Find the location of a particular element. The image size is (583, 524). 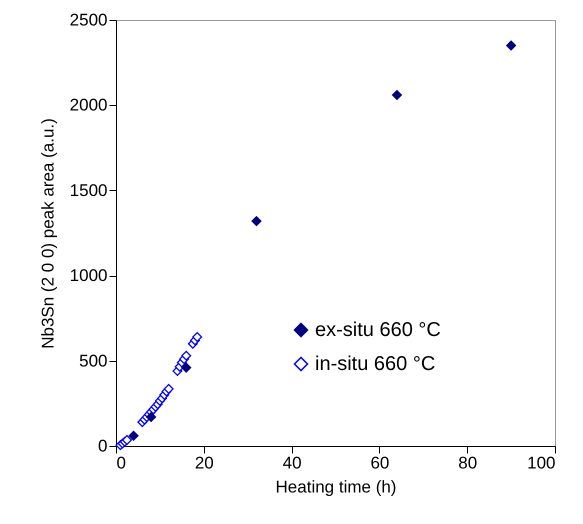

x-axis-title: Heating time (h) is located at coordinates (336, 487).